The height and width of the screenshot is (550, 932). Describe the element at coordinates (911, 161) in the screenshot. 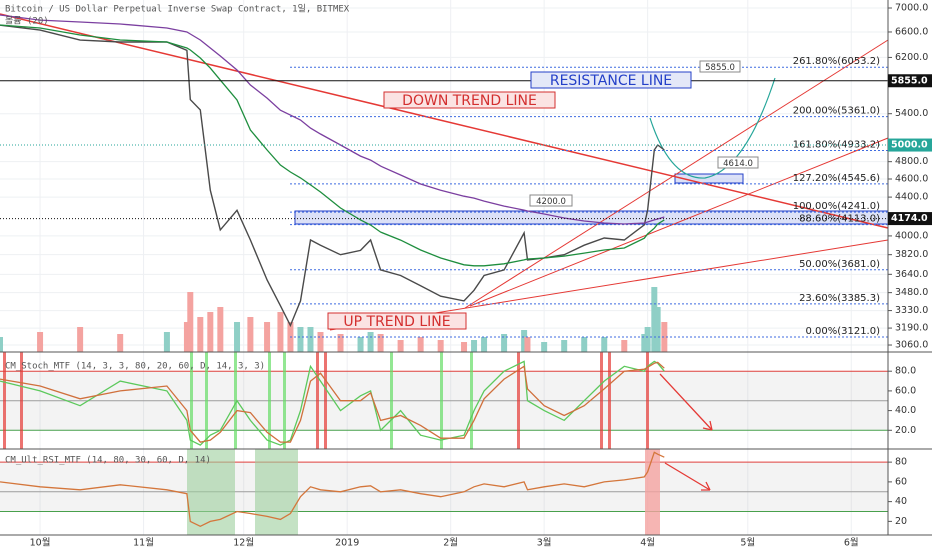

I see `y-tick-label: 4800.0` at that location.